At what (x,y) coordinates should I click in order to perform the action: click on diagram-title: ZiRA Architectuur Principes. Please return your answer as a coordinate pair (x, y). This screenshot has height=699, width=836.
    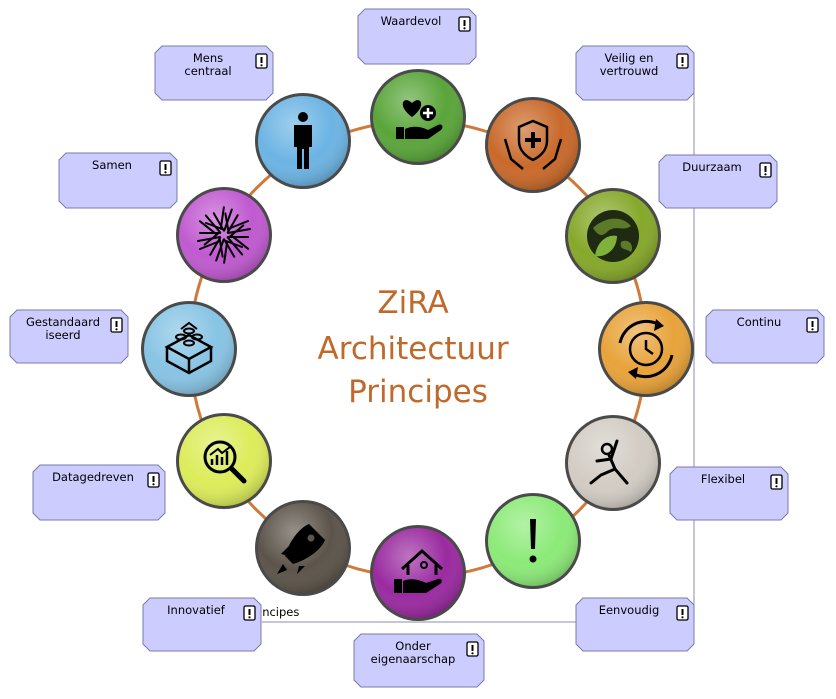
    Looking at the image, I should click on (418, 347).